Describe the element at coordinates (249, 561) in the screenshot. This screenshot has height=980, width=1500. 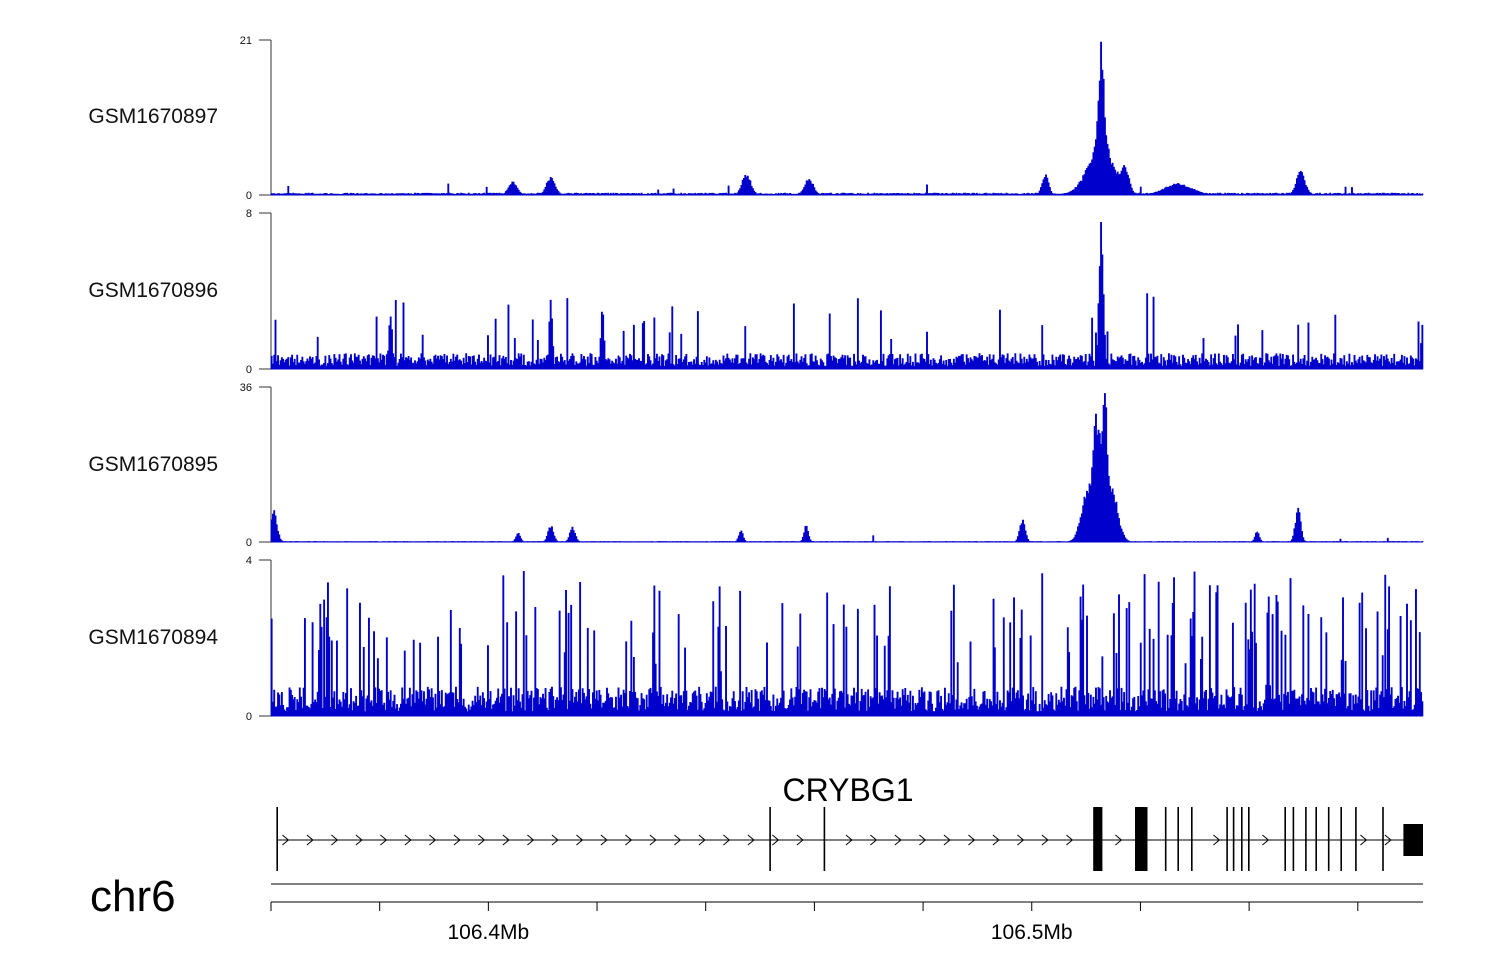
I see `y-axis-max-label: 4` at that location.